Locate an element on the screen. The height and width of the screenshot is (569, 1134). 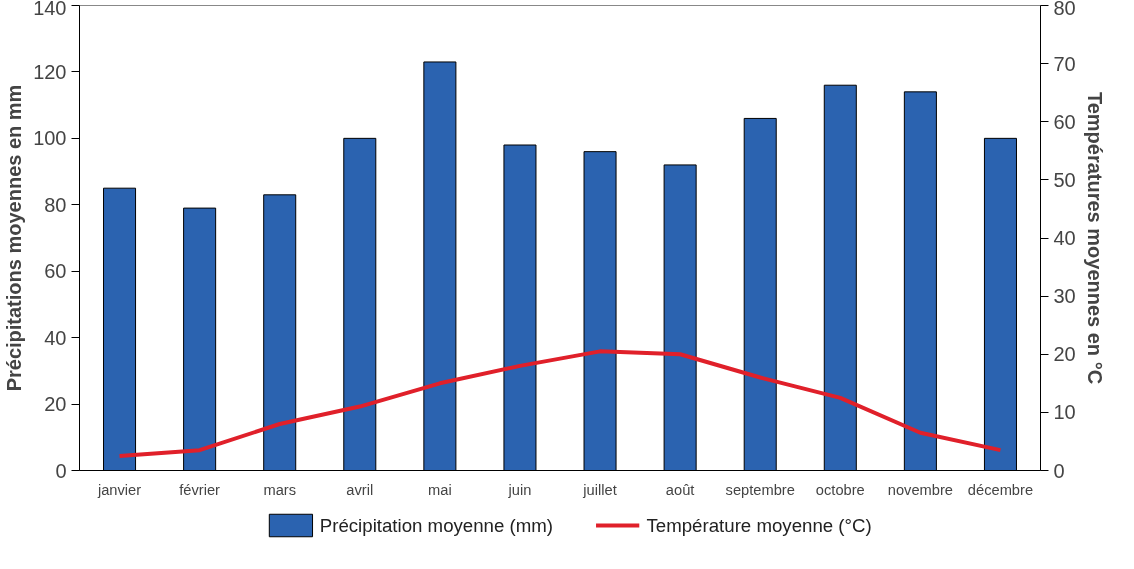
y2-tick-label: 60 is located at coordinates (1064, 121).